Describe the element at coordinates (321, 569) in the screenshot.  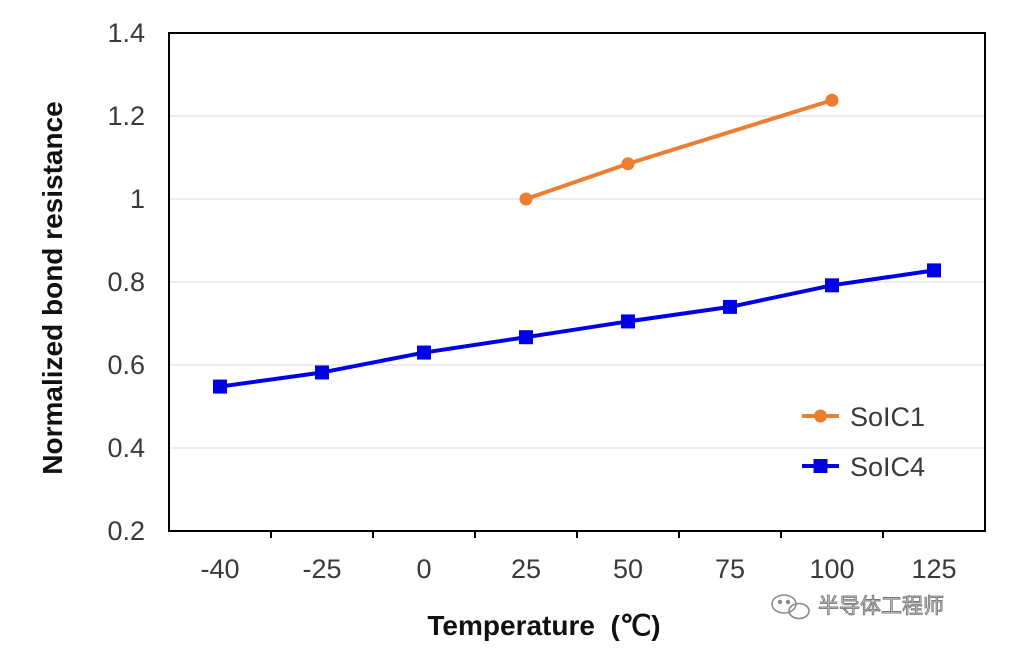
I see `x-tick-label: -25` at that location.